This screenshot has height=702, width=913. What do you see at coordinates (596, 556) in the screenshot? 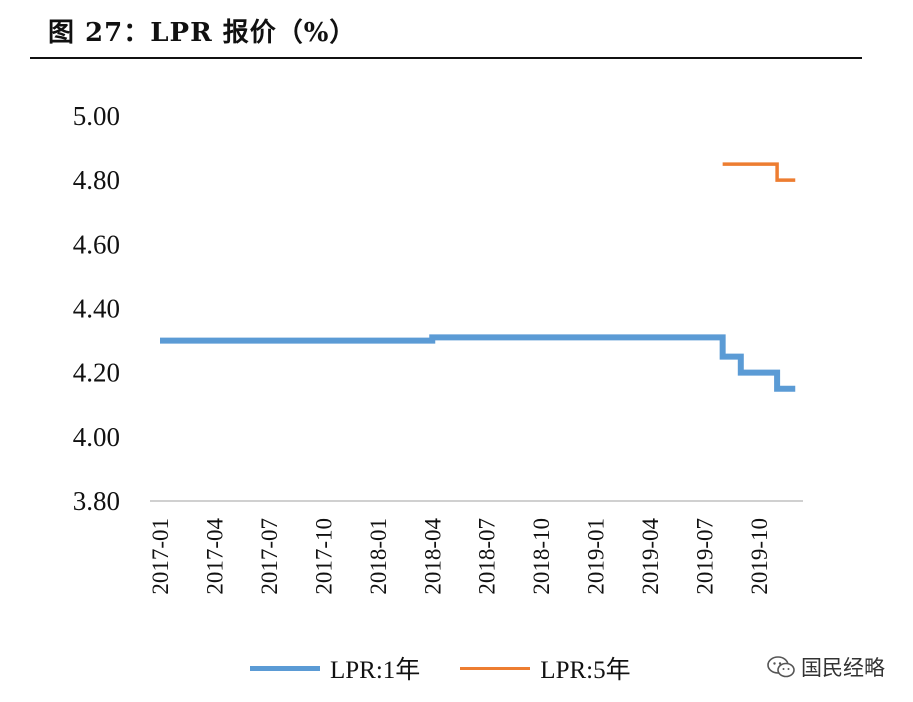
I see `x-tick-label: 2019-01` at bounding box center [596, 556].